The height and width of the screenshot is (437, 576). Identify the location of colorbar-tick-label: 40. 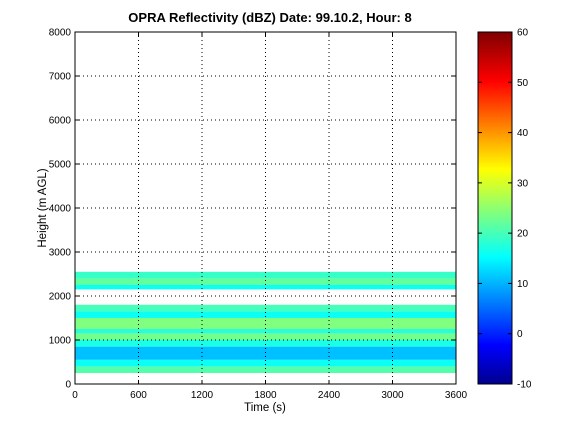
(523, 133).